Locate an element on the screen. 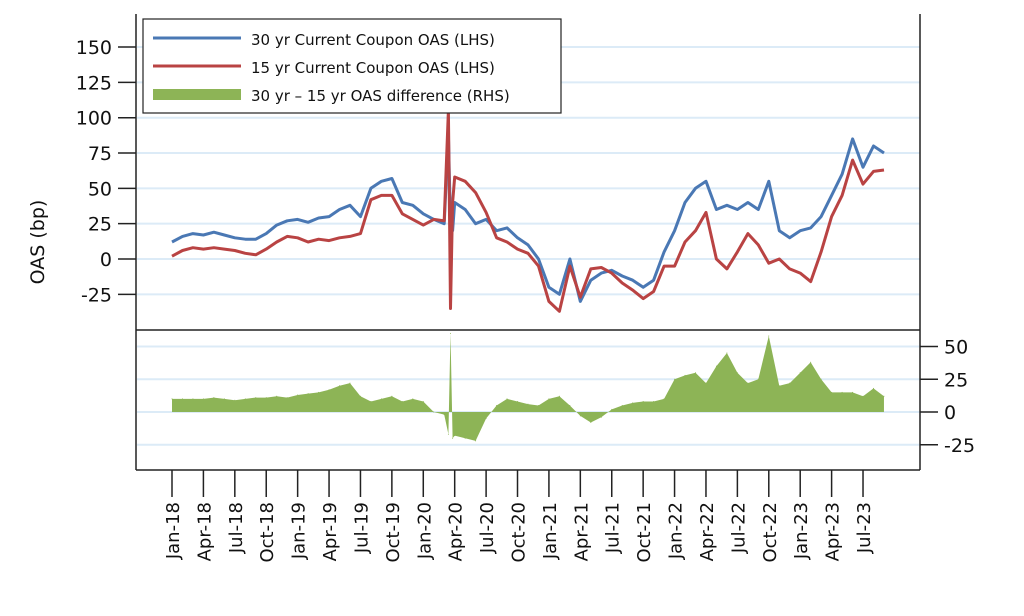  x-tick-label: Apr-23 is located at coordinates (833, 531).